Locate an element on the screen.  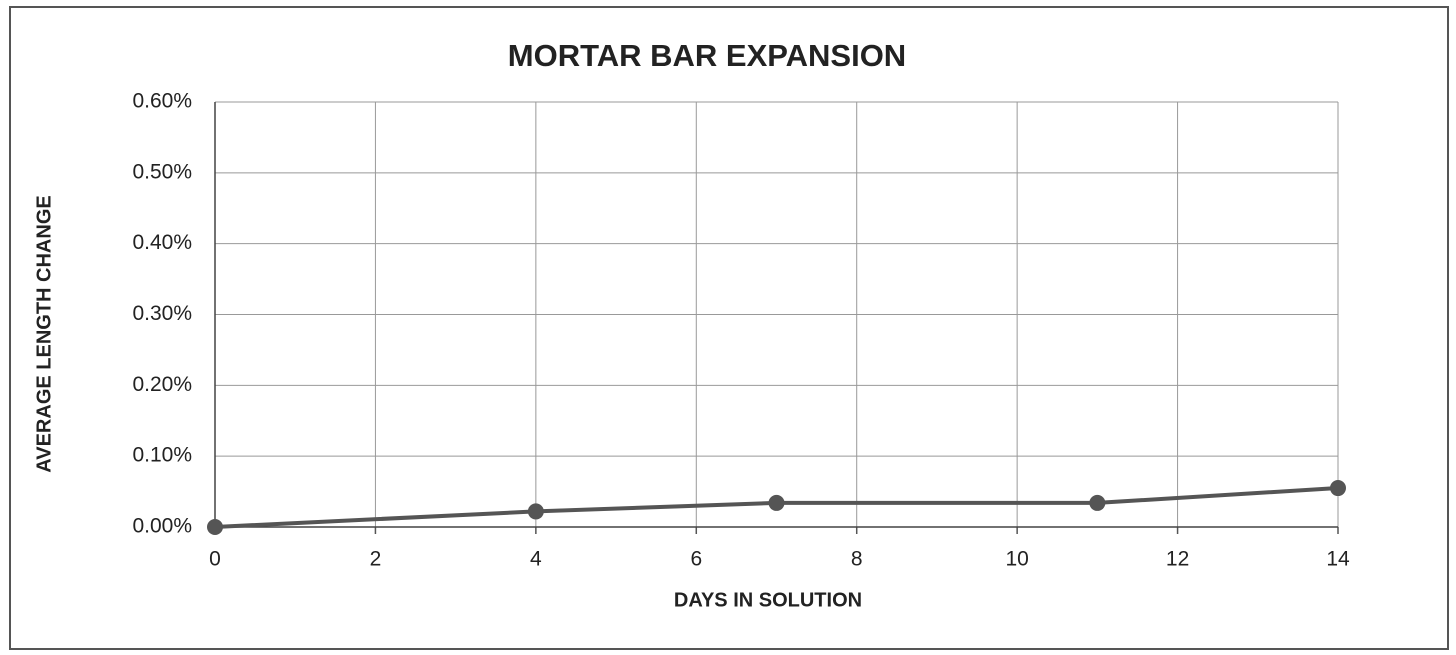
y-tick-label: 0.40% is located at coordinates (162, 242).